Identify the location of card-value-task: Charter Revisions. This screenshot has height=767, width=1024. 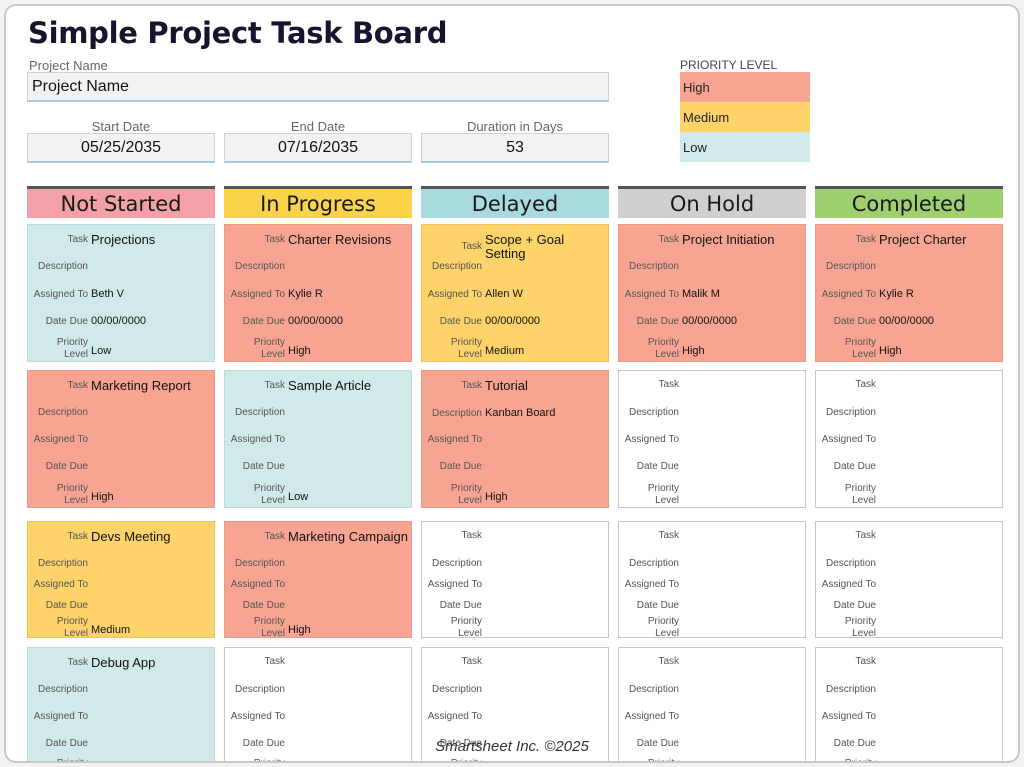
(340, 239).